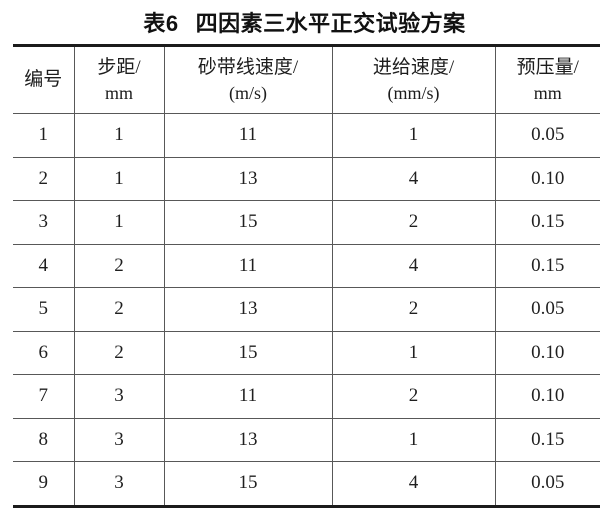  Describe the element at coordinates (413, 79) in the screenshot. I see `header-cell: 进给速度/ (mm/s)` at that location.